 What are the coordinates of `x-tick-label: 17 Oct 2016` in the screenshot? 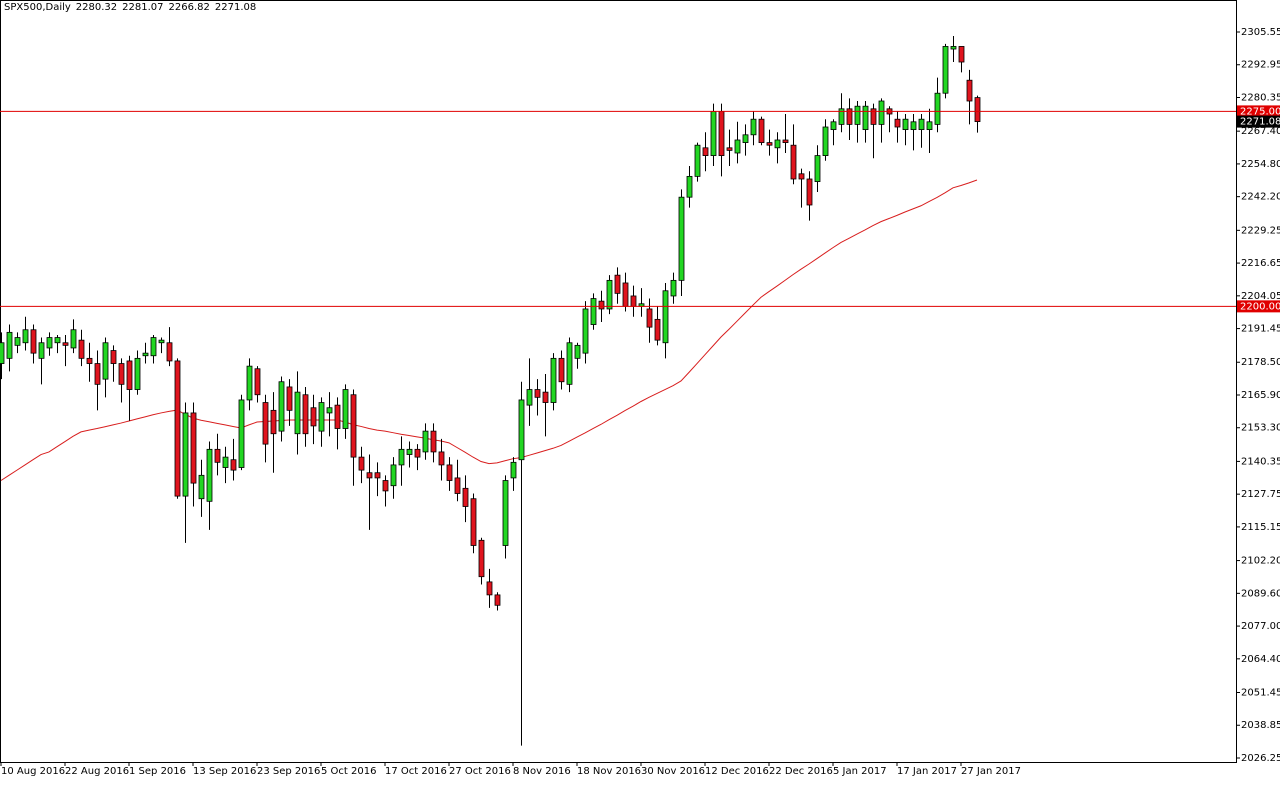 It's located at (416, 771).